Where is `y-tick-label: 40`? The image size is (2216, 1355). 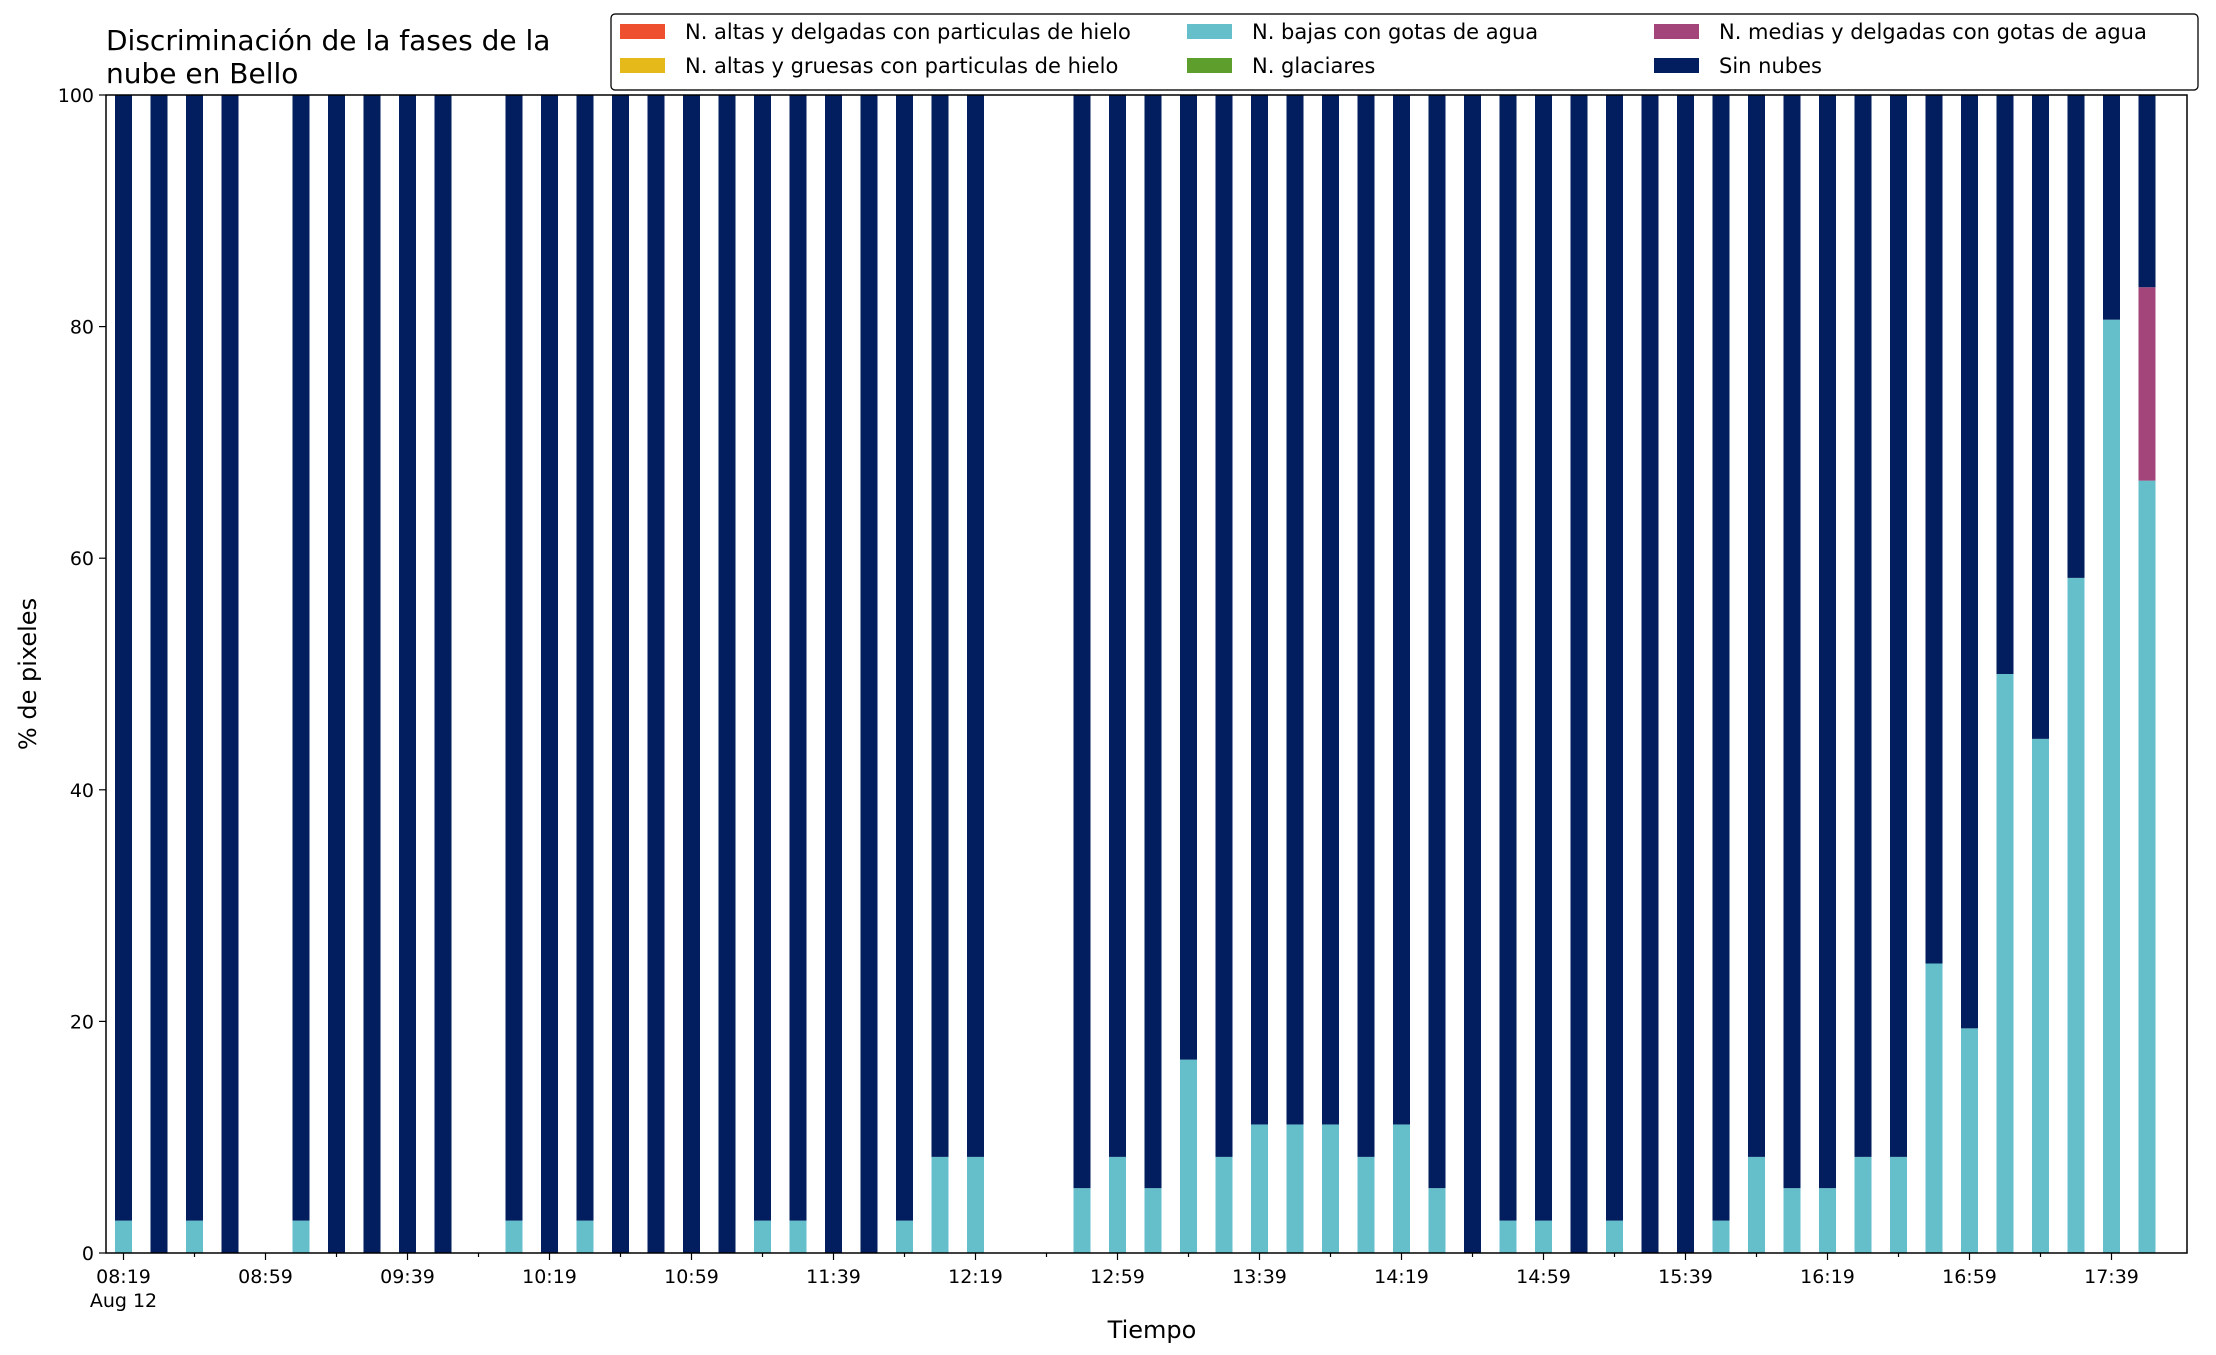
y-tick-label: 40 is located at coordinates (82, 791).